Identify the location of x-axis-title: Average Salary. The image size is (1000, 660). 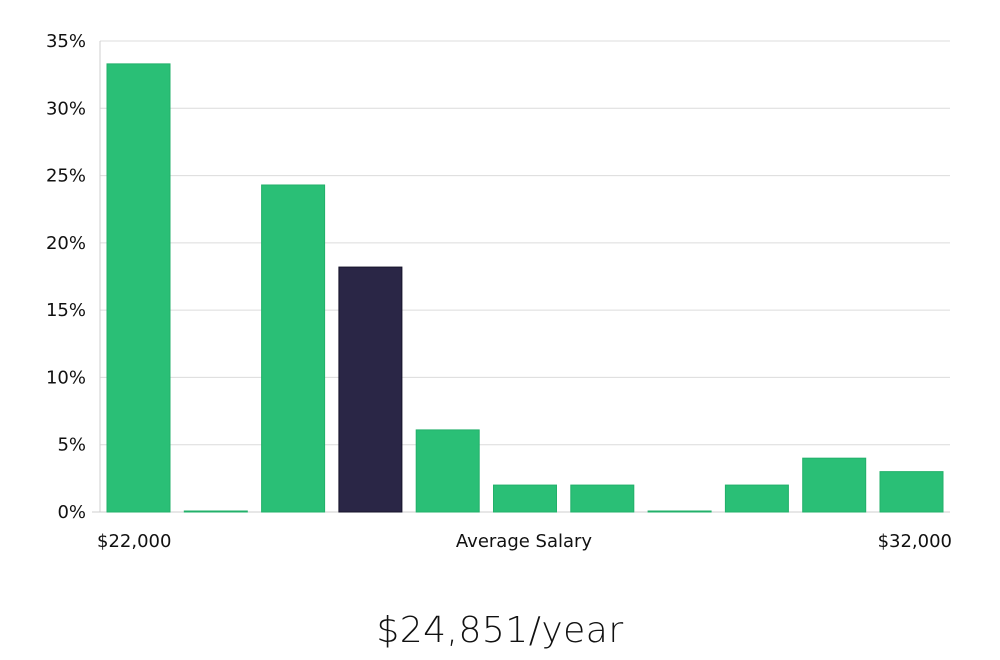
(524, 541).